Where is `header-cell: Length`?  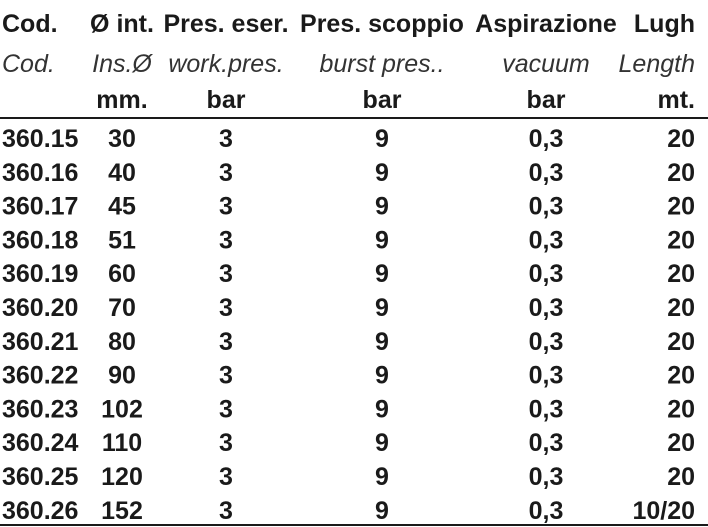 header-cell: Length is located at coordinates (657, 64).